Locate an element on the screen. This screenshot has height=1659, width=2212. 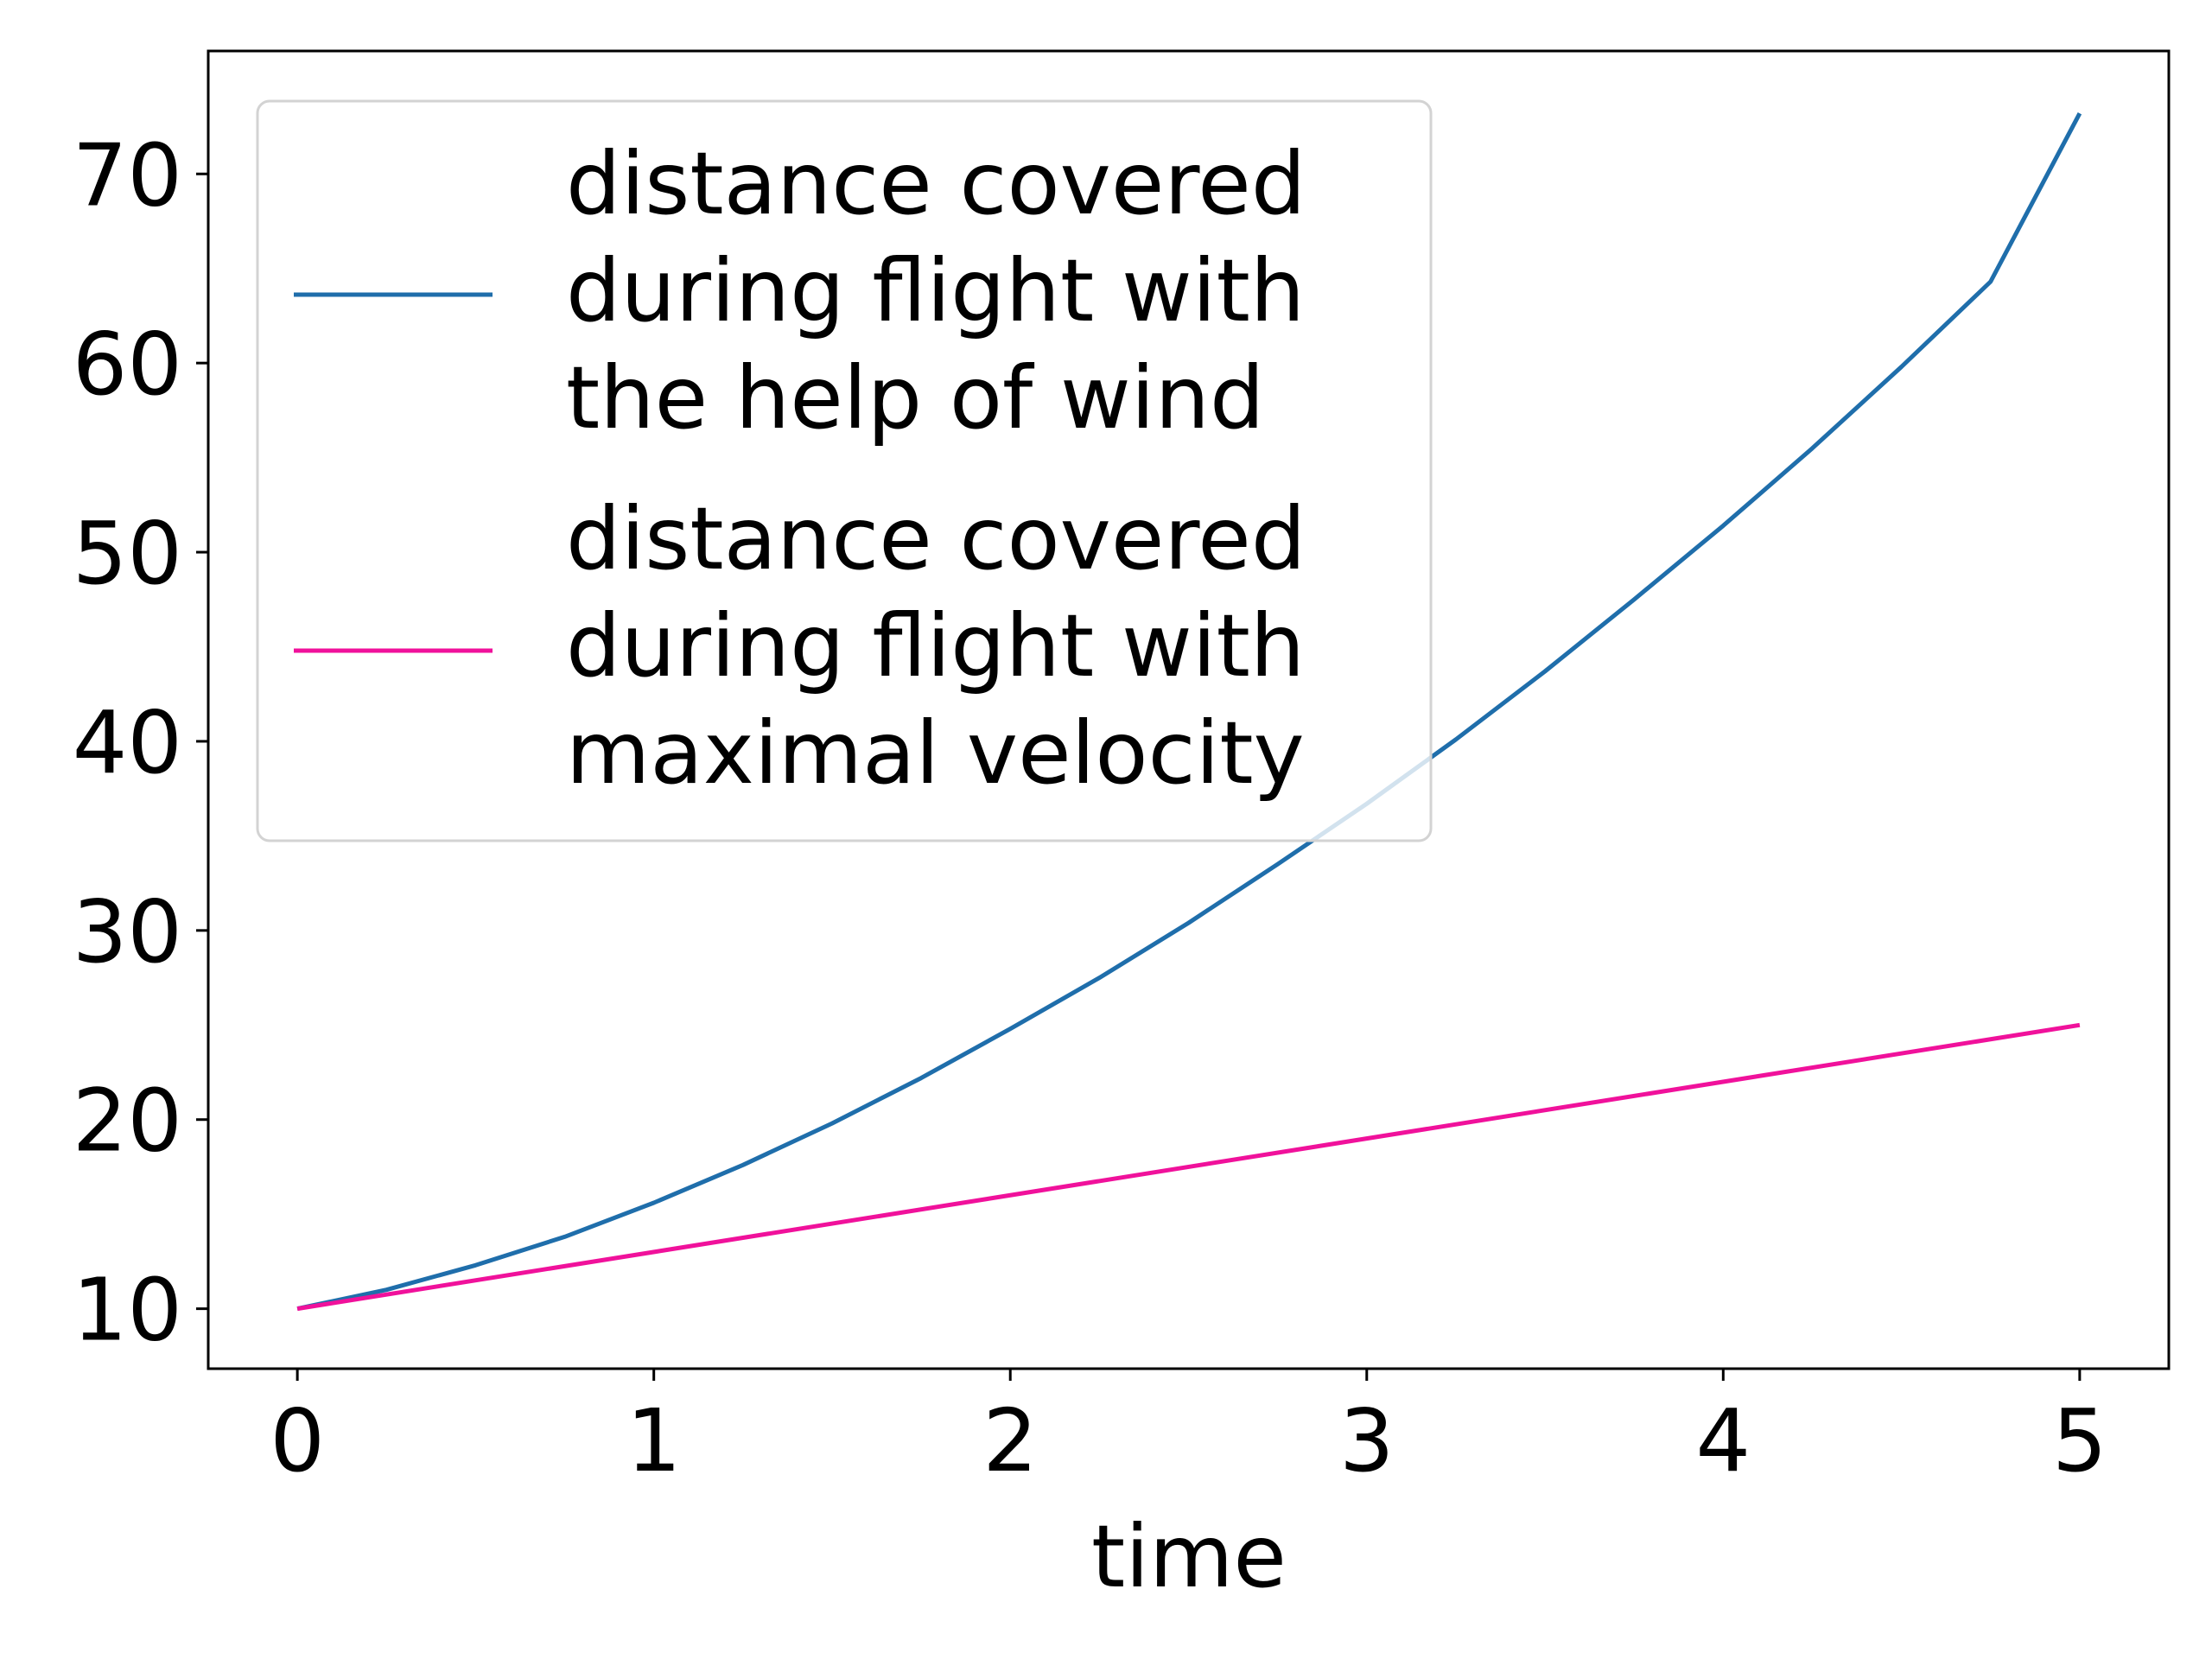
x-axis-label: time is located at coordinates (1189, 1556).